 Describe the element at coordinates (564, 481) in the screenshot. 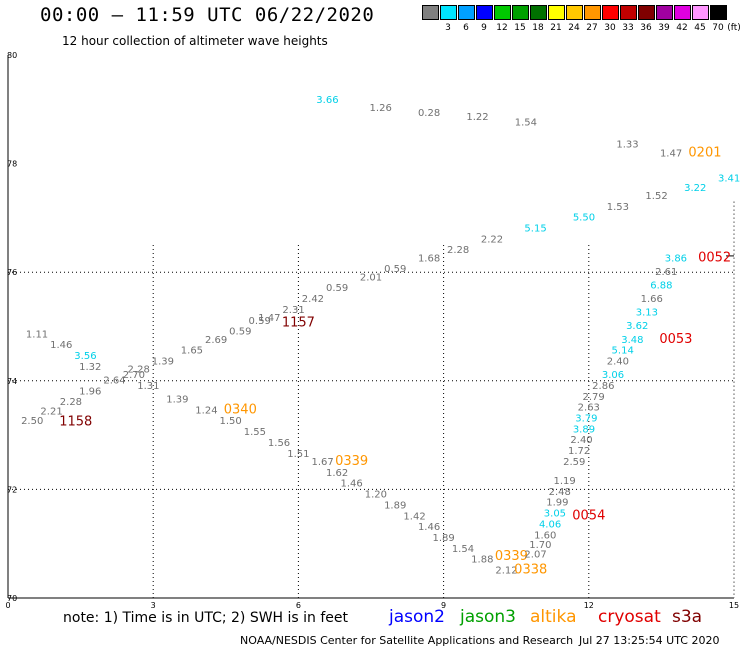

I see `wave-height-label: 1.19` at that location.